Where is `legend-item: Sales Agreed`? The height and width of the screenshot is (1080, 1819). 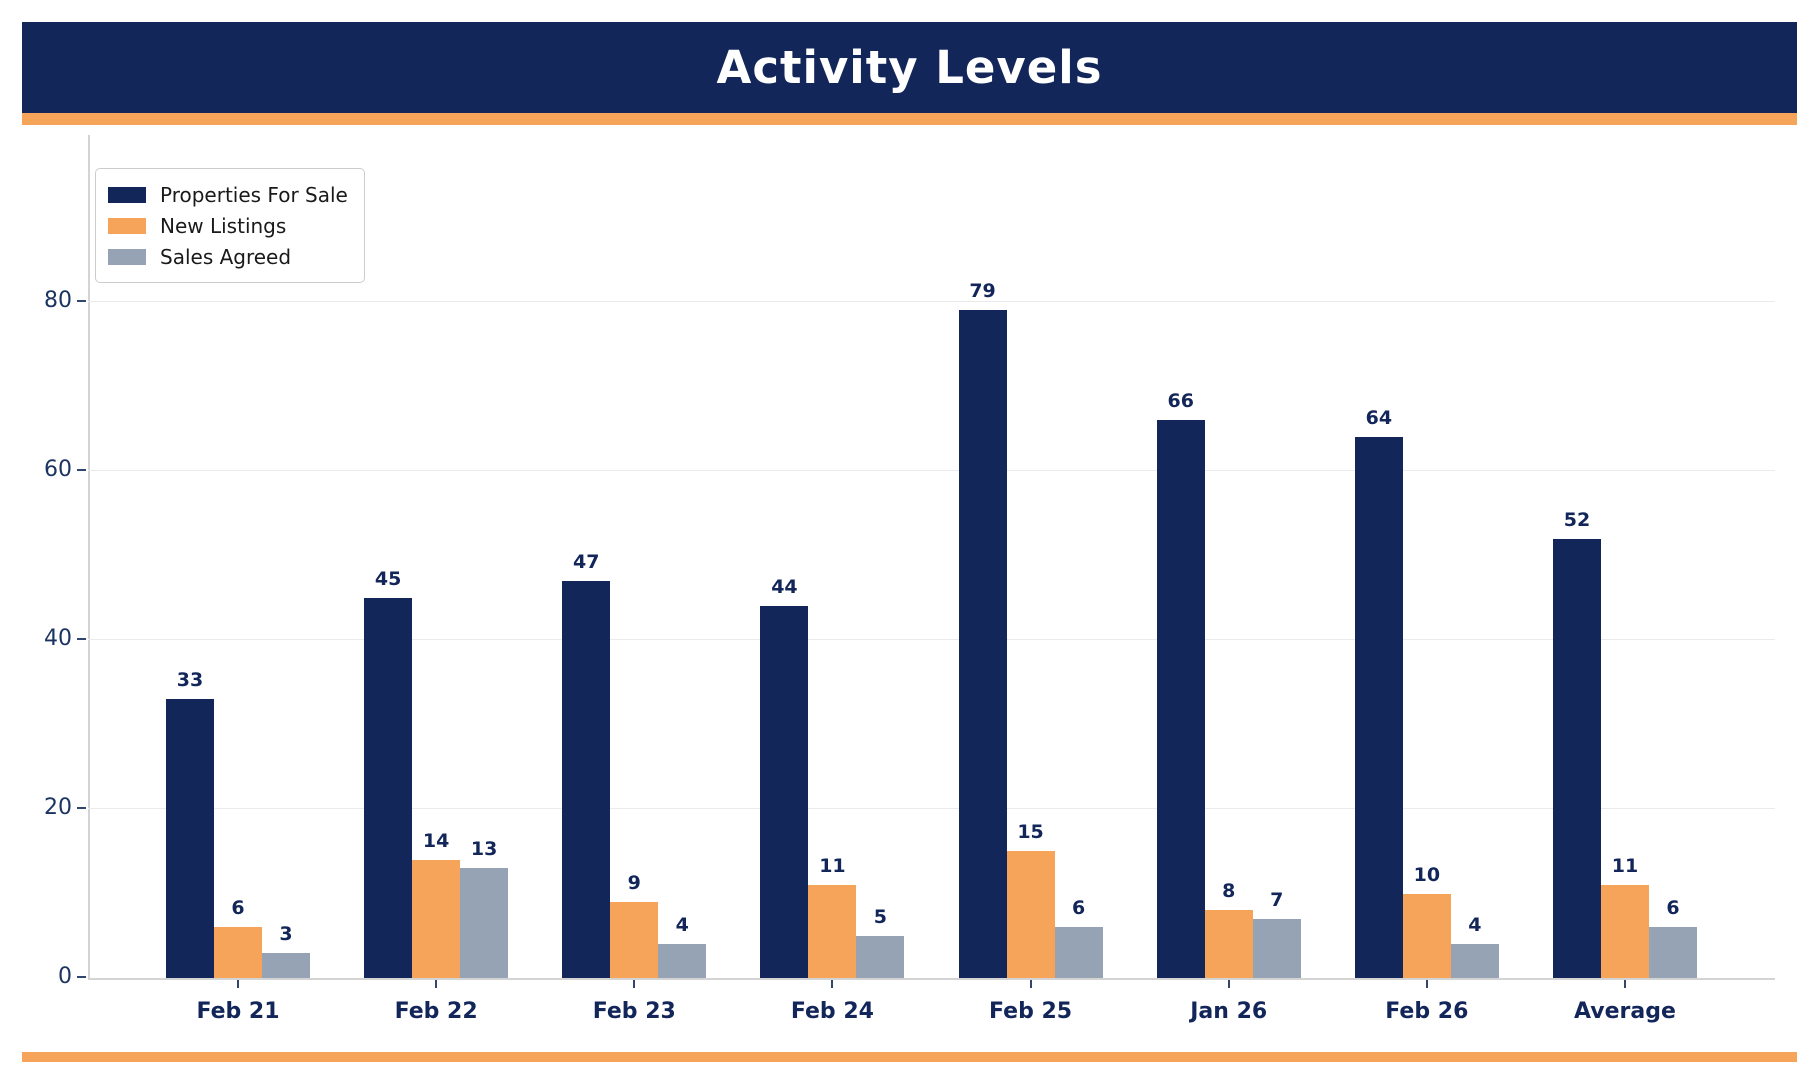
legend-item: Sales Agreed is located at coordinates (228, 256).